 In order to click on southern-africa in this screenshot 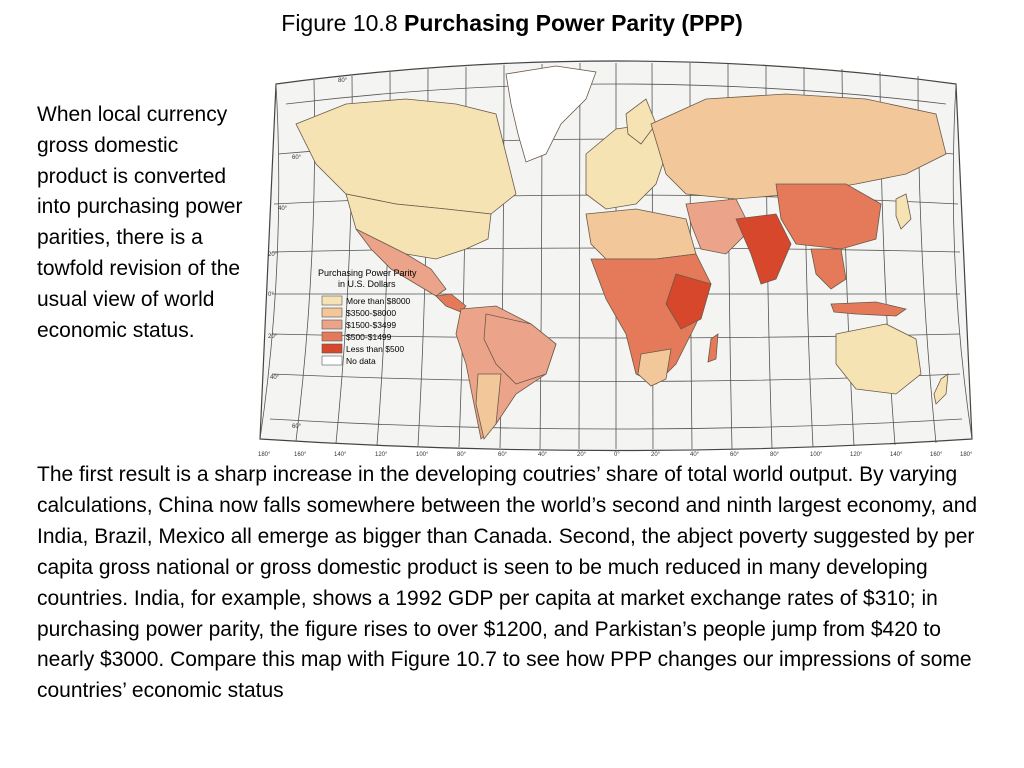, I will do `click(654, 367)`.